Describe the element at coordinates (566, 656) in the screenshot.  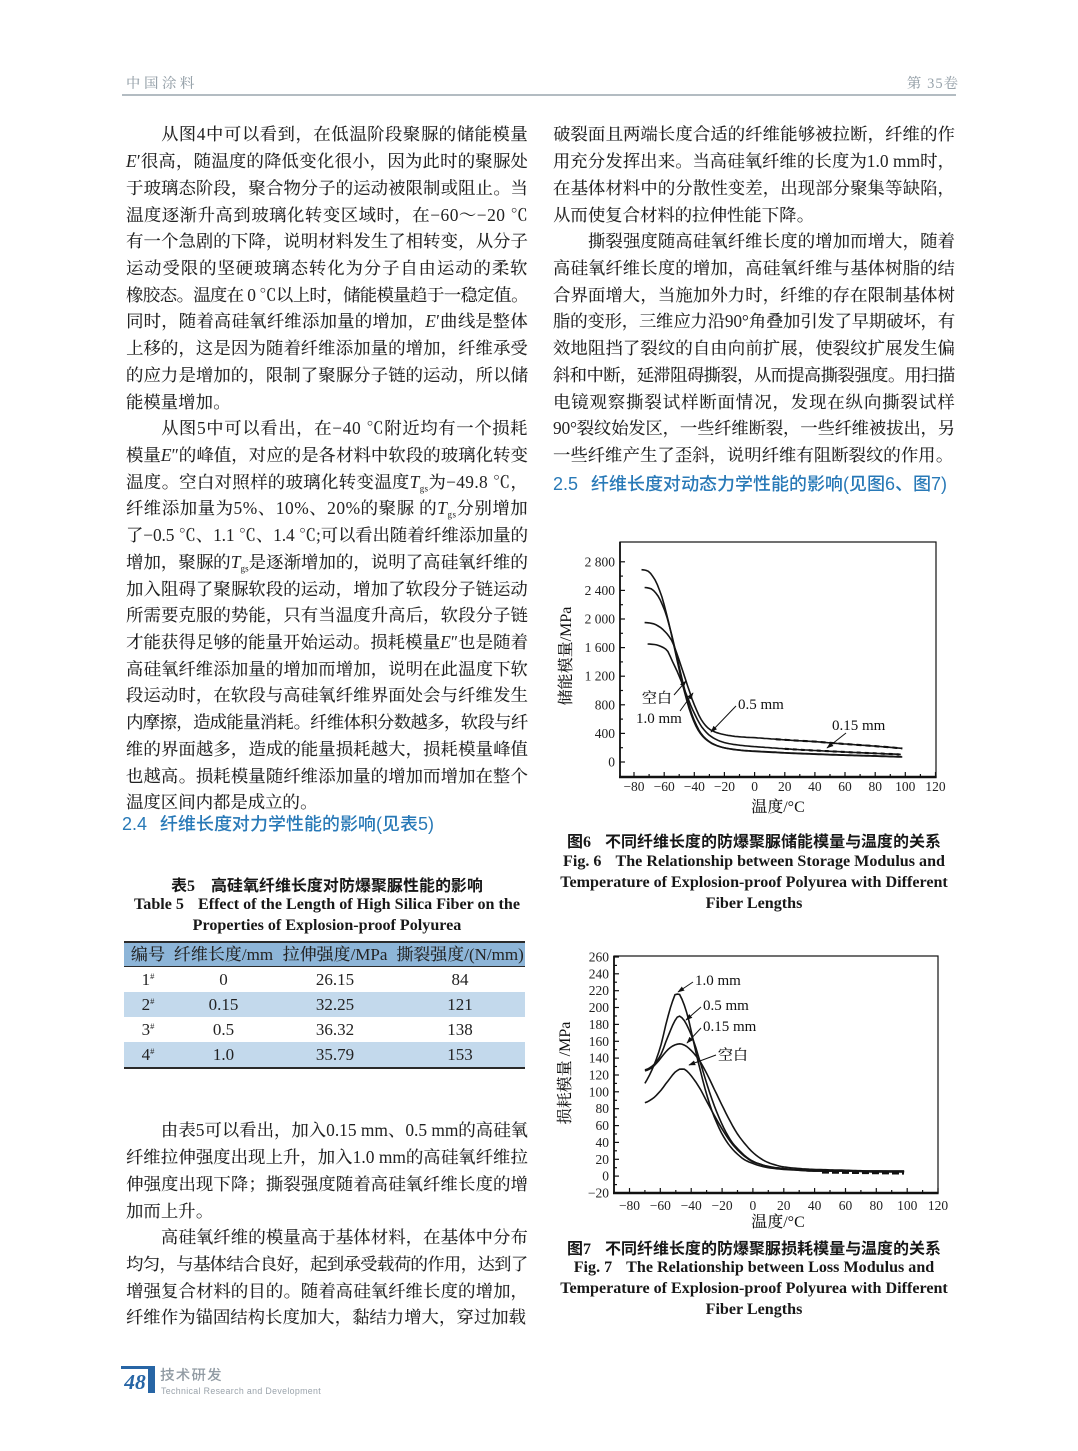
I see `svg-text: 储能模量/MPa` at that location.